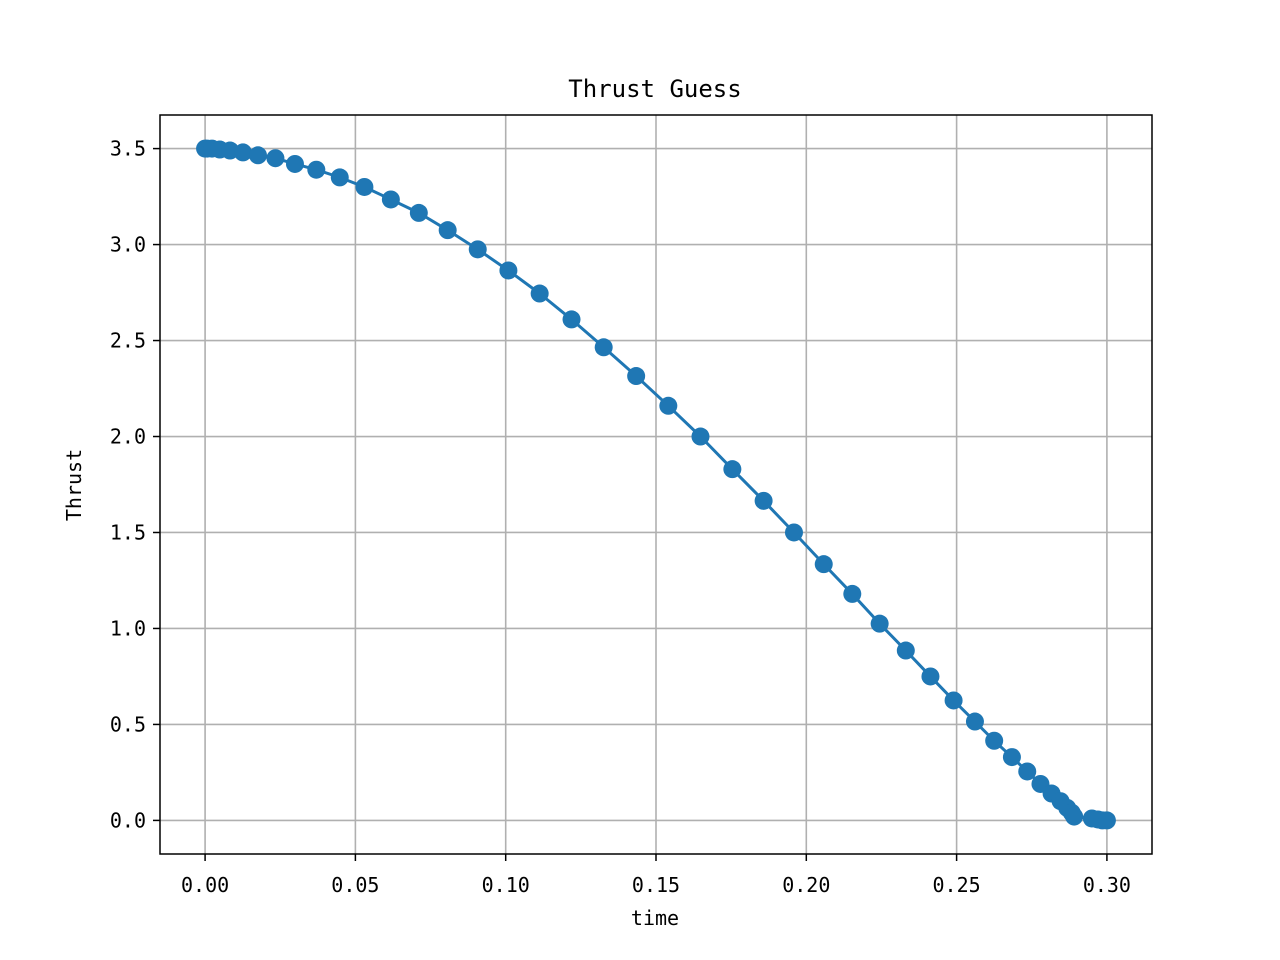  What do you see at coordinates (355, 885) in the screenshot?
I see `x-tick-label: 0.05` at bounding box center [355, 885].